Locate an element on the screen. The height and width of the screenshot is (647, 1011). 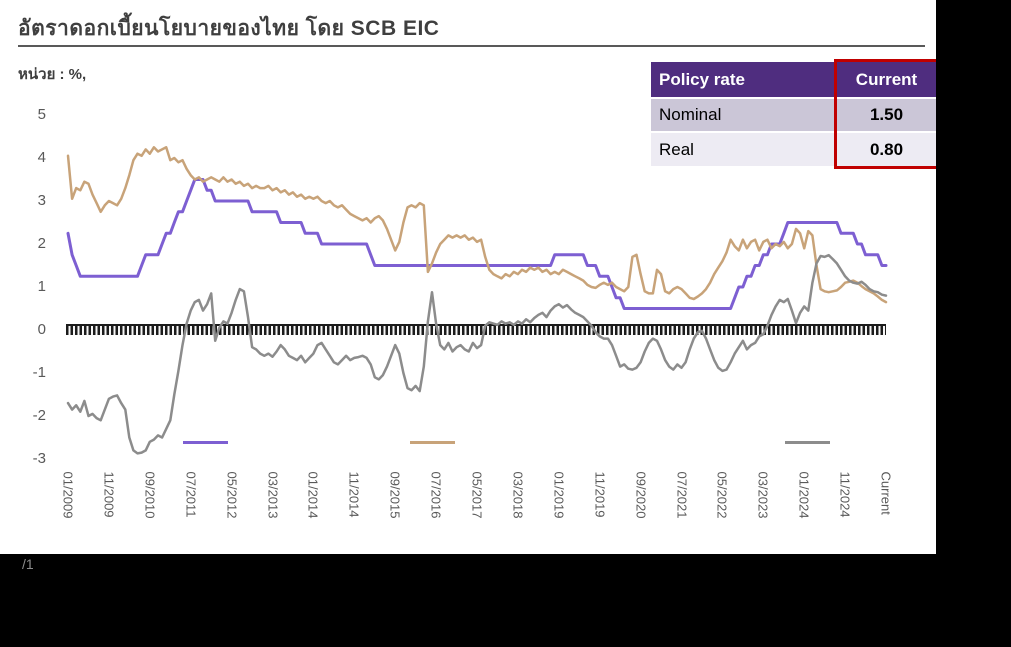
y-tick-label: 3 is located at coordinates (41, 200).